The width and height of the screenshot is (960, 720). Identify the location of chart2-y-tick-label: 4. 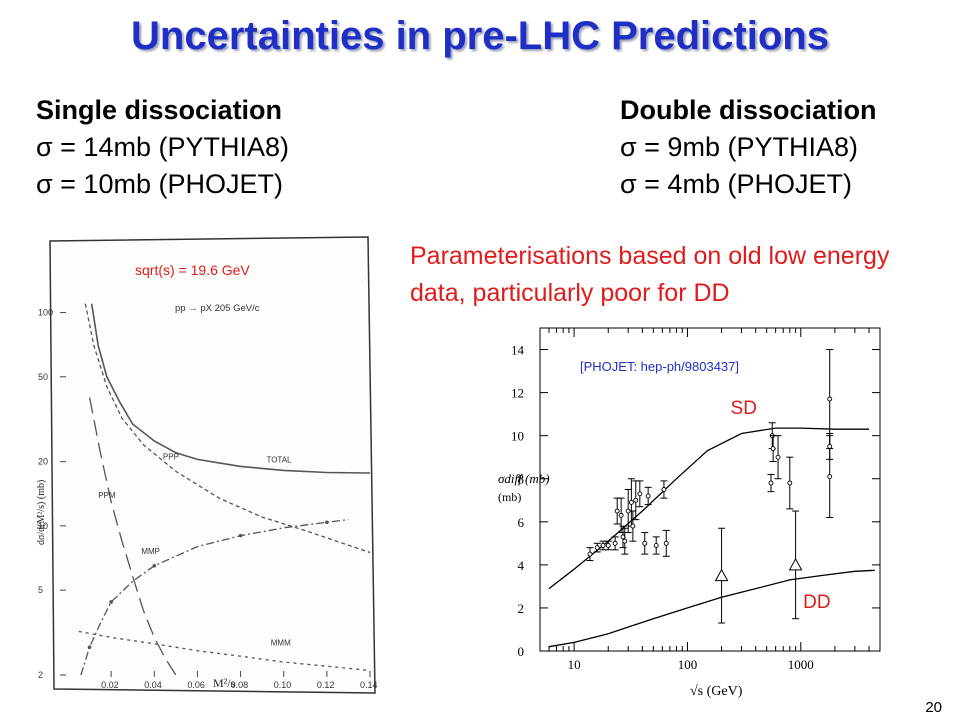
(521, 565).